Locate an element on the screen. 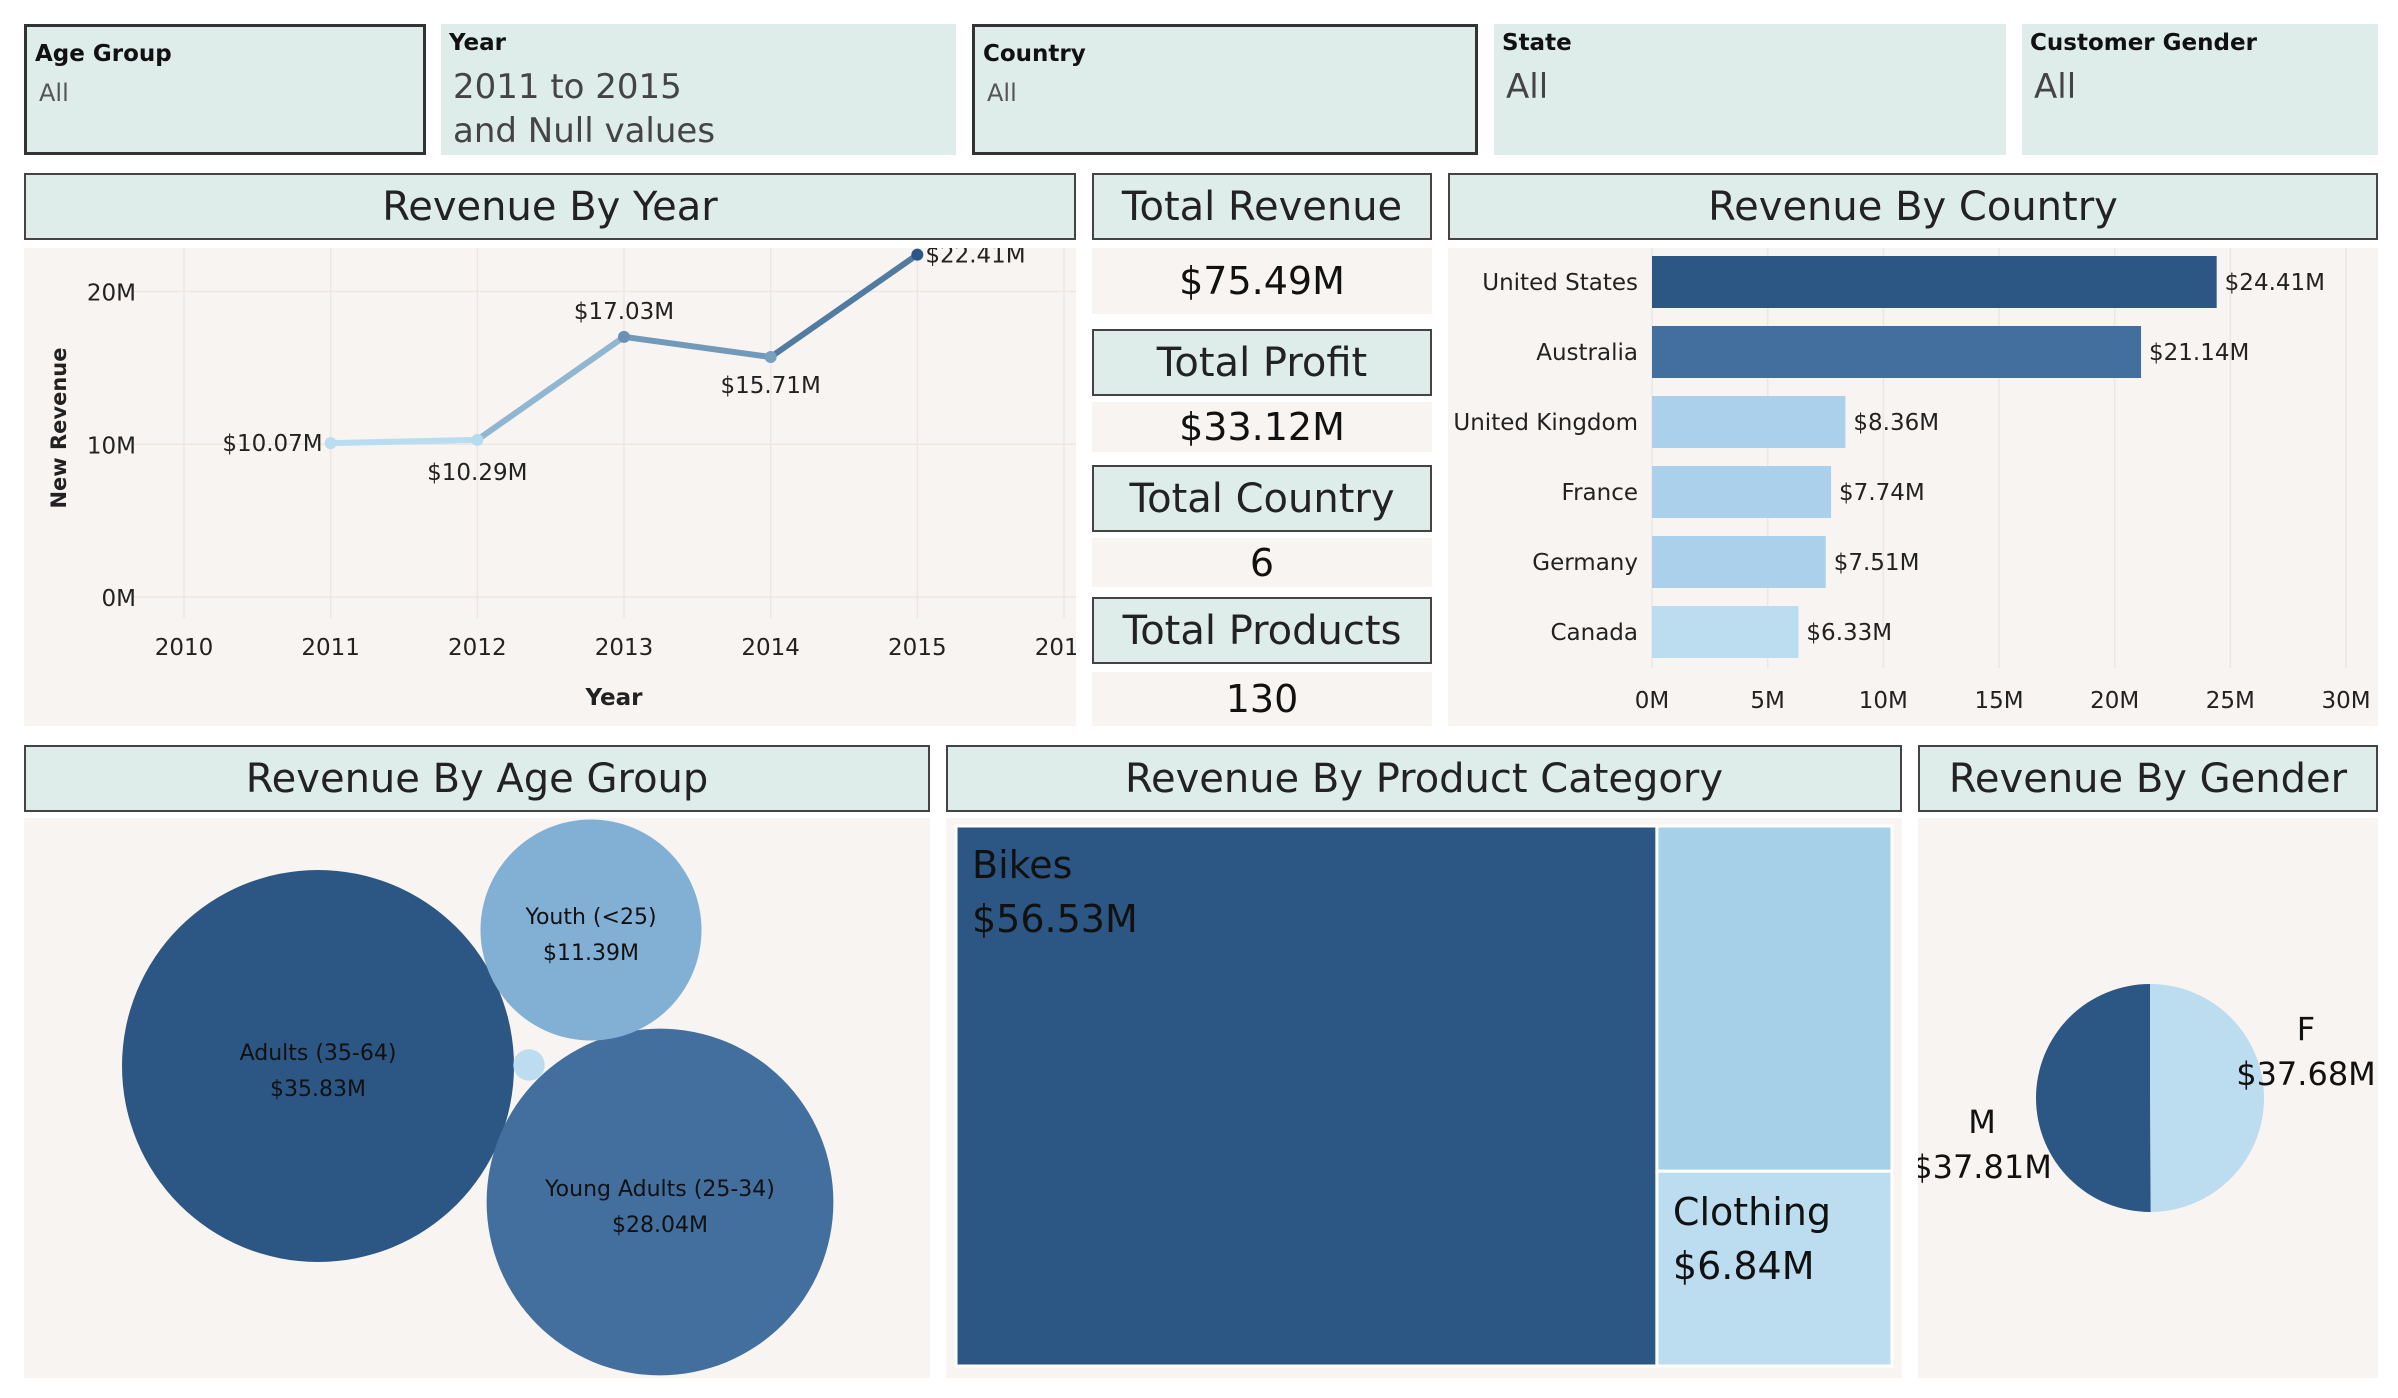 The width and height of the screenshot is (2398, 1398). filter-year: Year 2011 to 2015 and Null values is located at coordinates (698, 89).